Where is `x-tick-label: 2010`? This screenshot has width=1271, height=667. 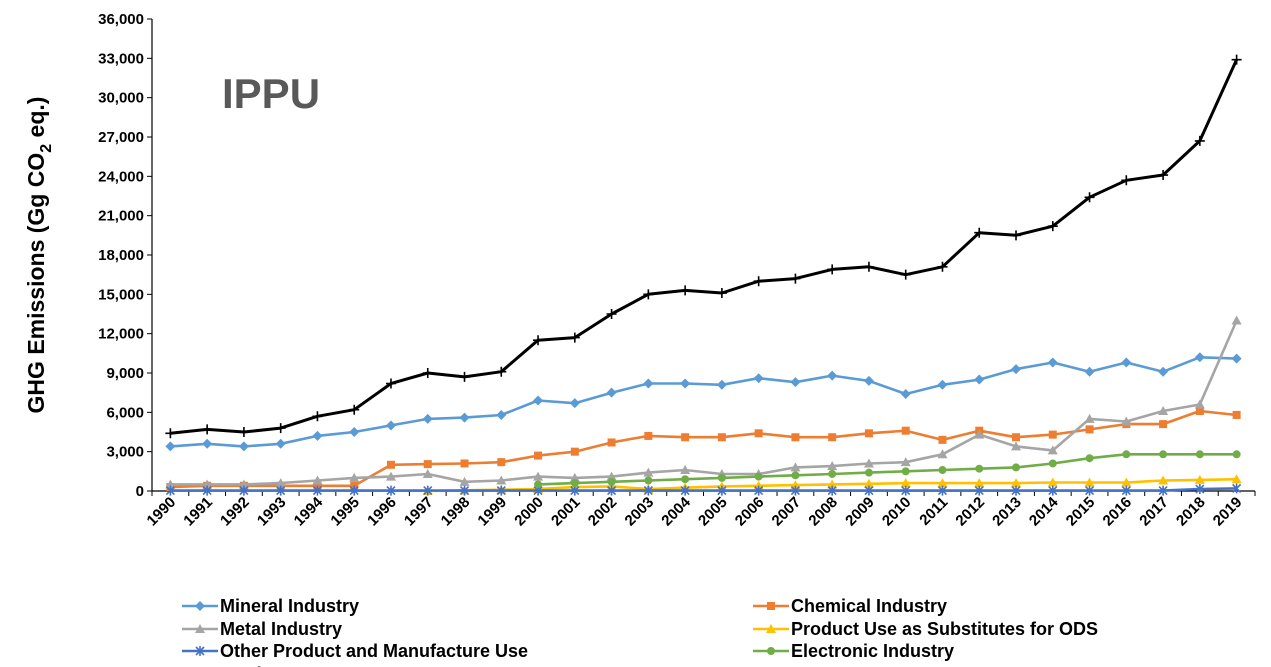
x-tick-label: 2010 is located at coordinates (897, 512).